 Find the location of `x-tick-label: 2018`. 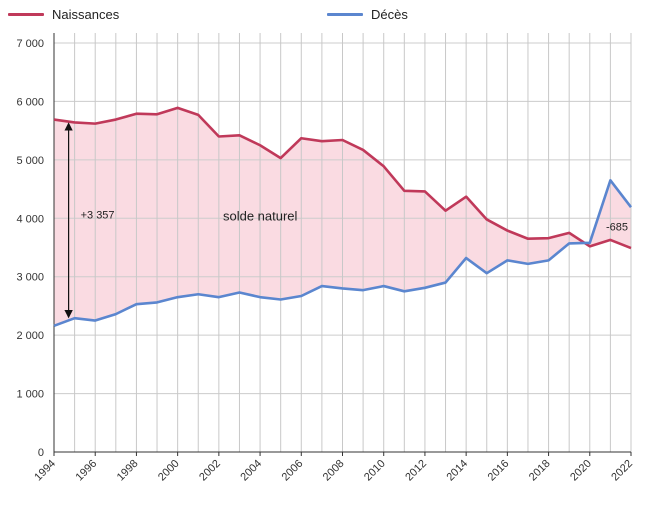

x-tick-label: 2018 is located at coordinates (540, 471).